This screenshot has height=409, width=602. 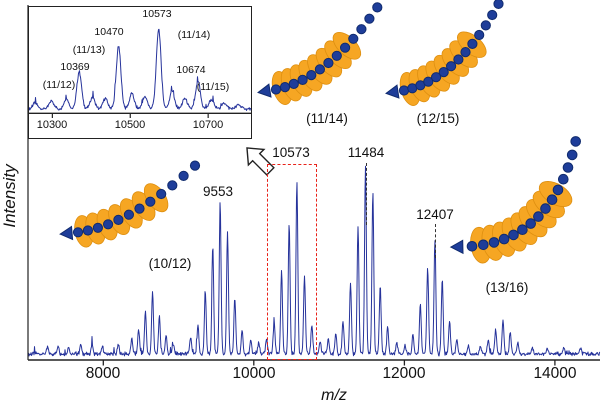 What do you see at coordinates (327, 118) in the screenshot?
I see `assignment-label-11-14: (11/14)` at bounding box center [327, 118].